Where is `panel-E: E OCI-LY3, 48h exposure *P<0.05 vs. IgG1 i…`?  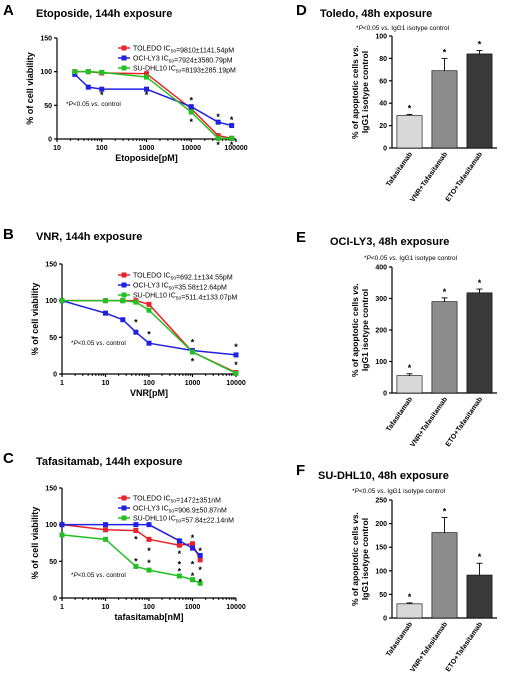 panel-E: E OCI-LY3, 48h exposure *P<0.05 vs. IgG1 i… is located at coordinates (396, 339).